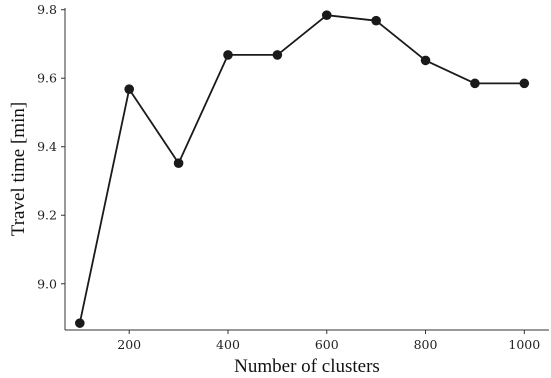 This screenshot has height=378, width=551. What do you see at coordinates (47, 283) in the screenshot?
I see `y-tick-label: 9.0` at bounding box center [47, 283].